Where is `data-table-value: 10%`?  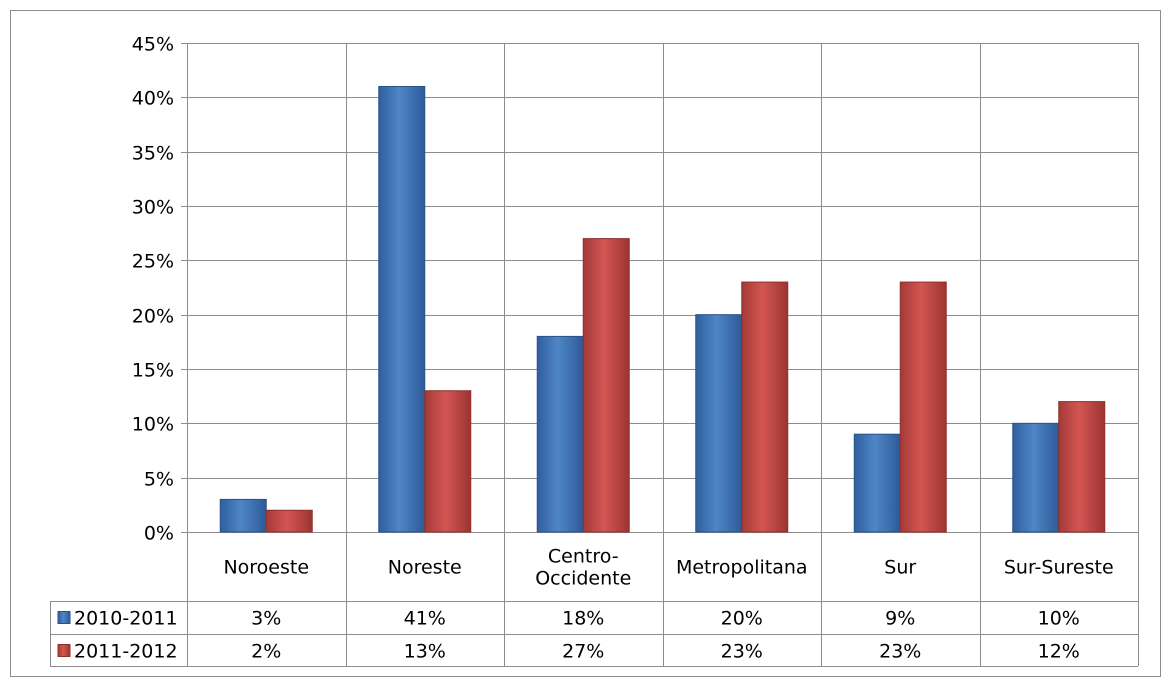 data-table-value: 10% is located at coordinates (1059, 619).